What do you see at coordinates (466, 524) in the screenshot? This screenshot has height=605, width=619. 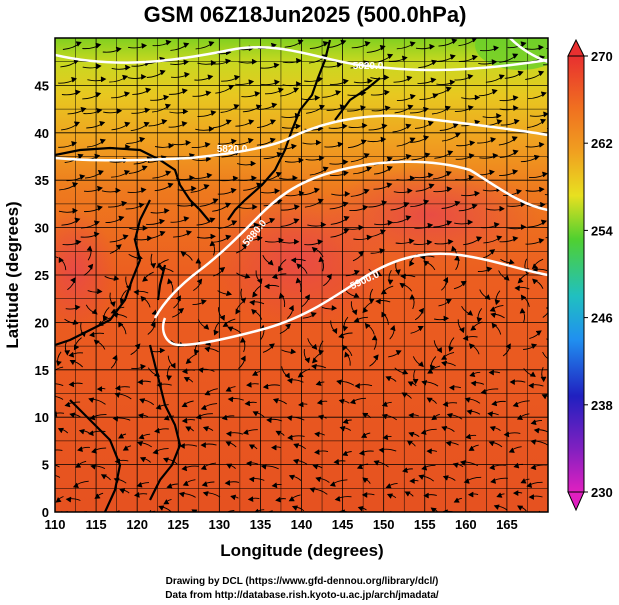 I see `x-tick-label: 160` at bounding box center [466, 524].